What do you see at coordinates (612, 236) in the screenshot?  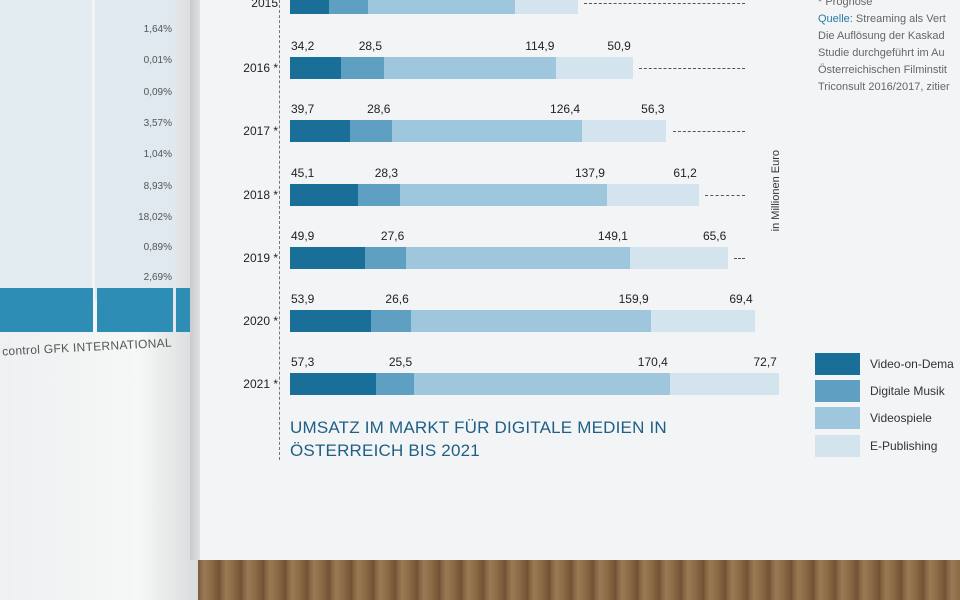 I see `value-label-videospiele: 149,1` at bounding box center [612, 236].